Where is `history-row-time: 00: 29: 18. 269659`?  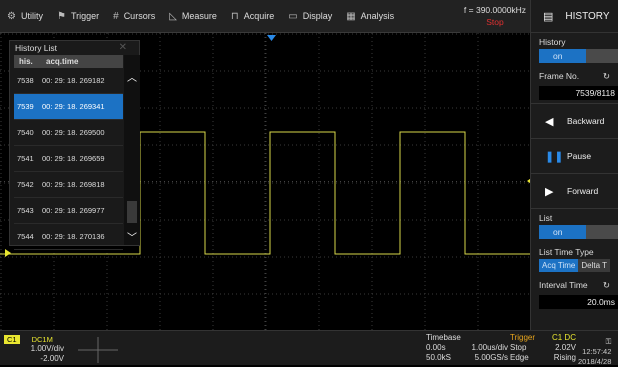 history-row-time: 00: 29: 18. 269659 is located at coordinates (73, 158).